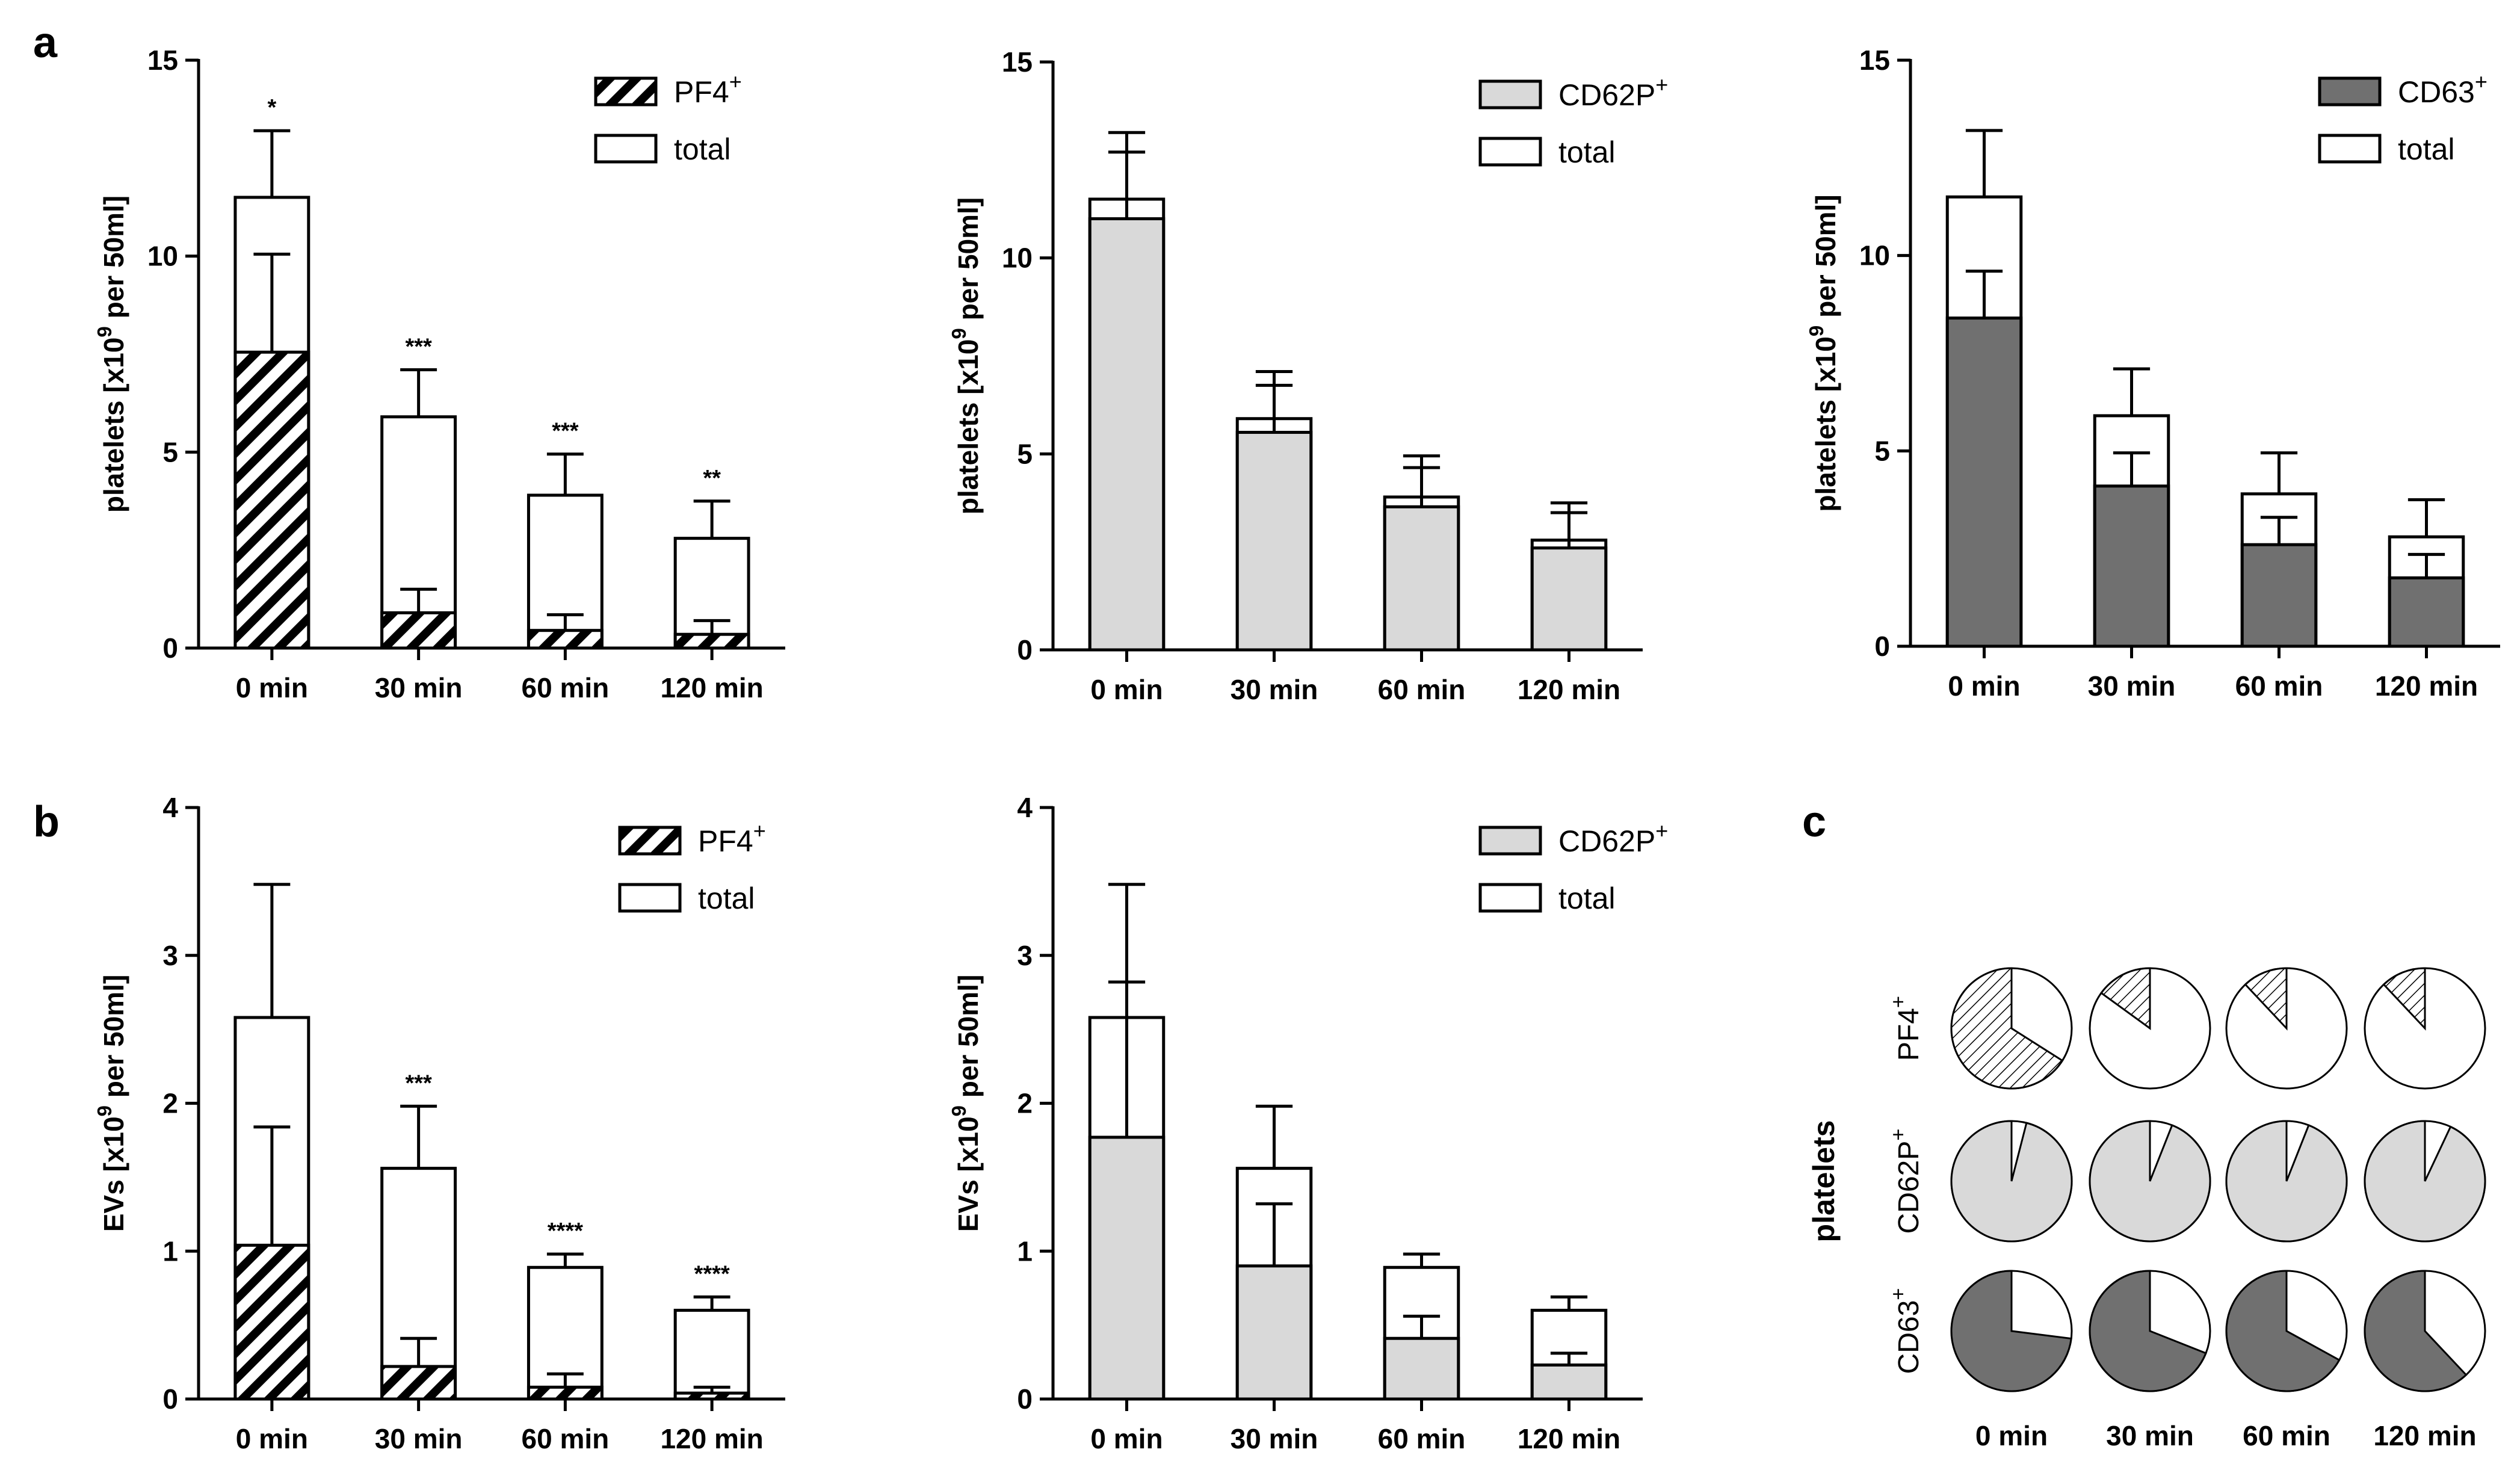  What do you see at coordinates (2287, 1435) in the screenshot?
I see `pie-column-label: 60 min` at bounding box center [2287, 1435].